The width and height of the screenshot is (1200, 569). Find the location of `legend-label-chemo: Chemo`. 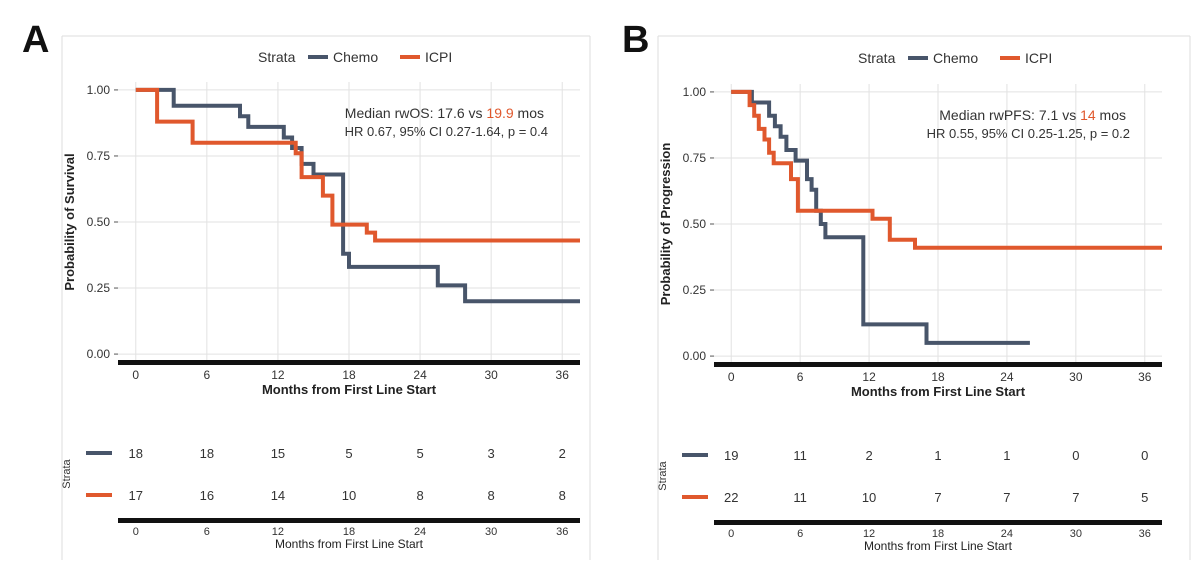

legend-label-chemo: Chemo is located at coordinates (355, 57).